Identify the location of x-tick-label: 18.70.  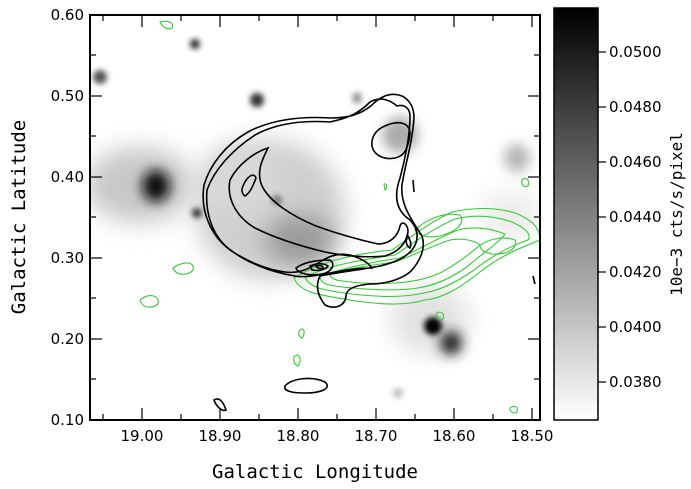
(376, 436).